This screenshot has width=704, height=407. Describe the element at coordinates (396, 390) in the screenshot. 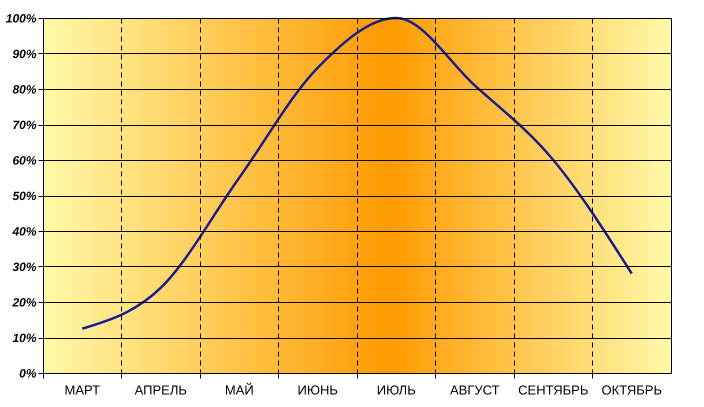

I see `x-tick-label: ИЮЛЬ` at that location.